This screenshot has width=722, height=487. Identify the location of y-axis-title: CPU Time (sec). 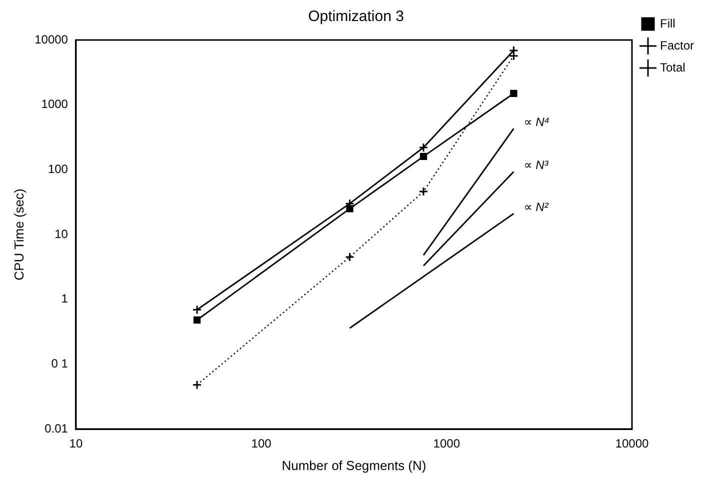
(18, 234).